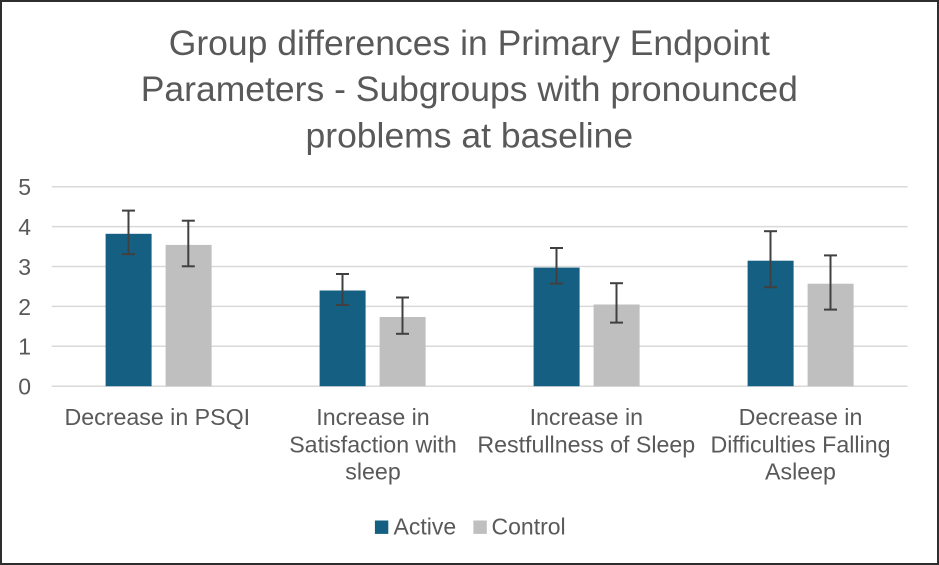 Image resolution: width=939 pixels, height=565 pixels. I want to click on svg-text: Satisfaction with, so click(373, 444).